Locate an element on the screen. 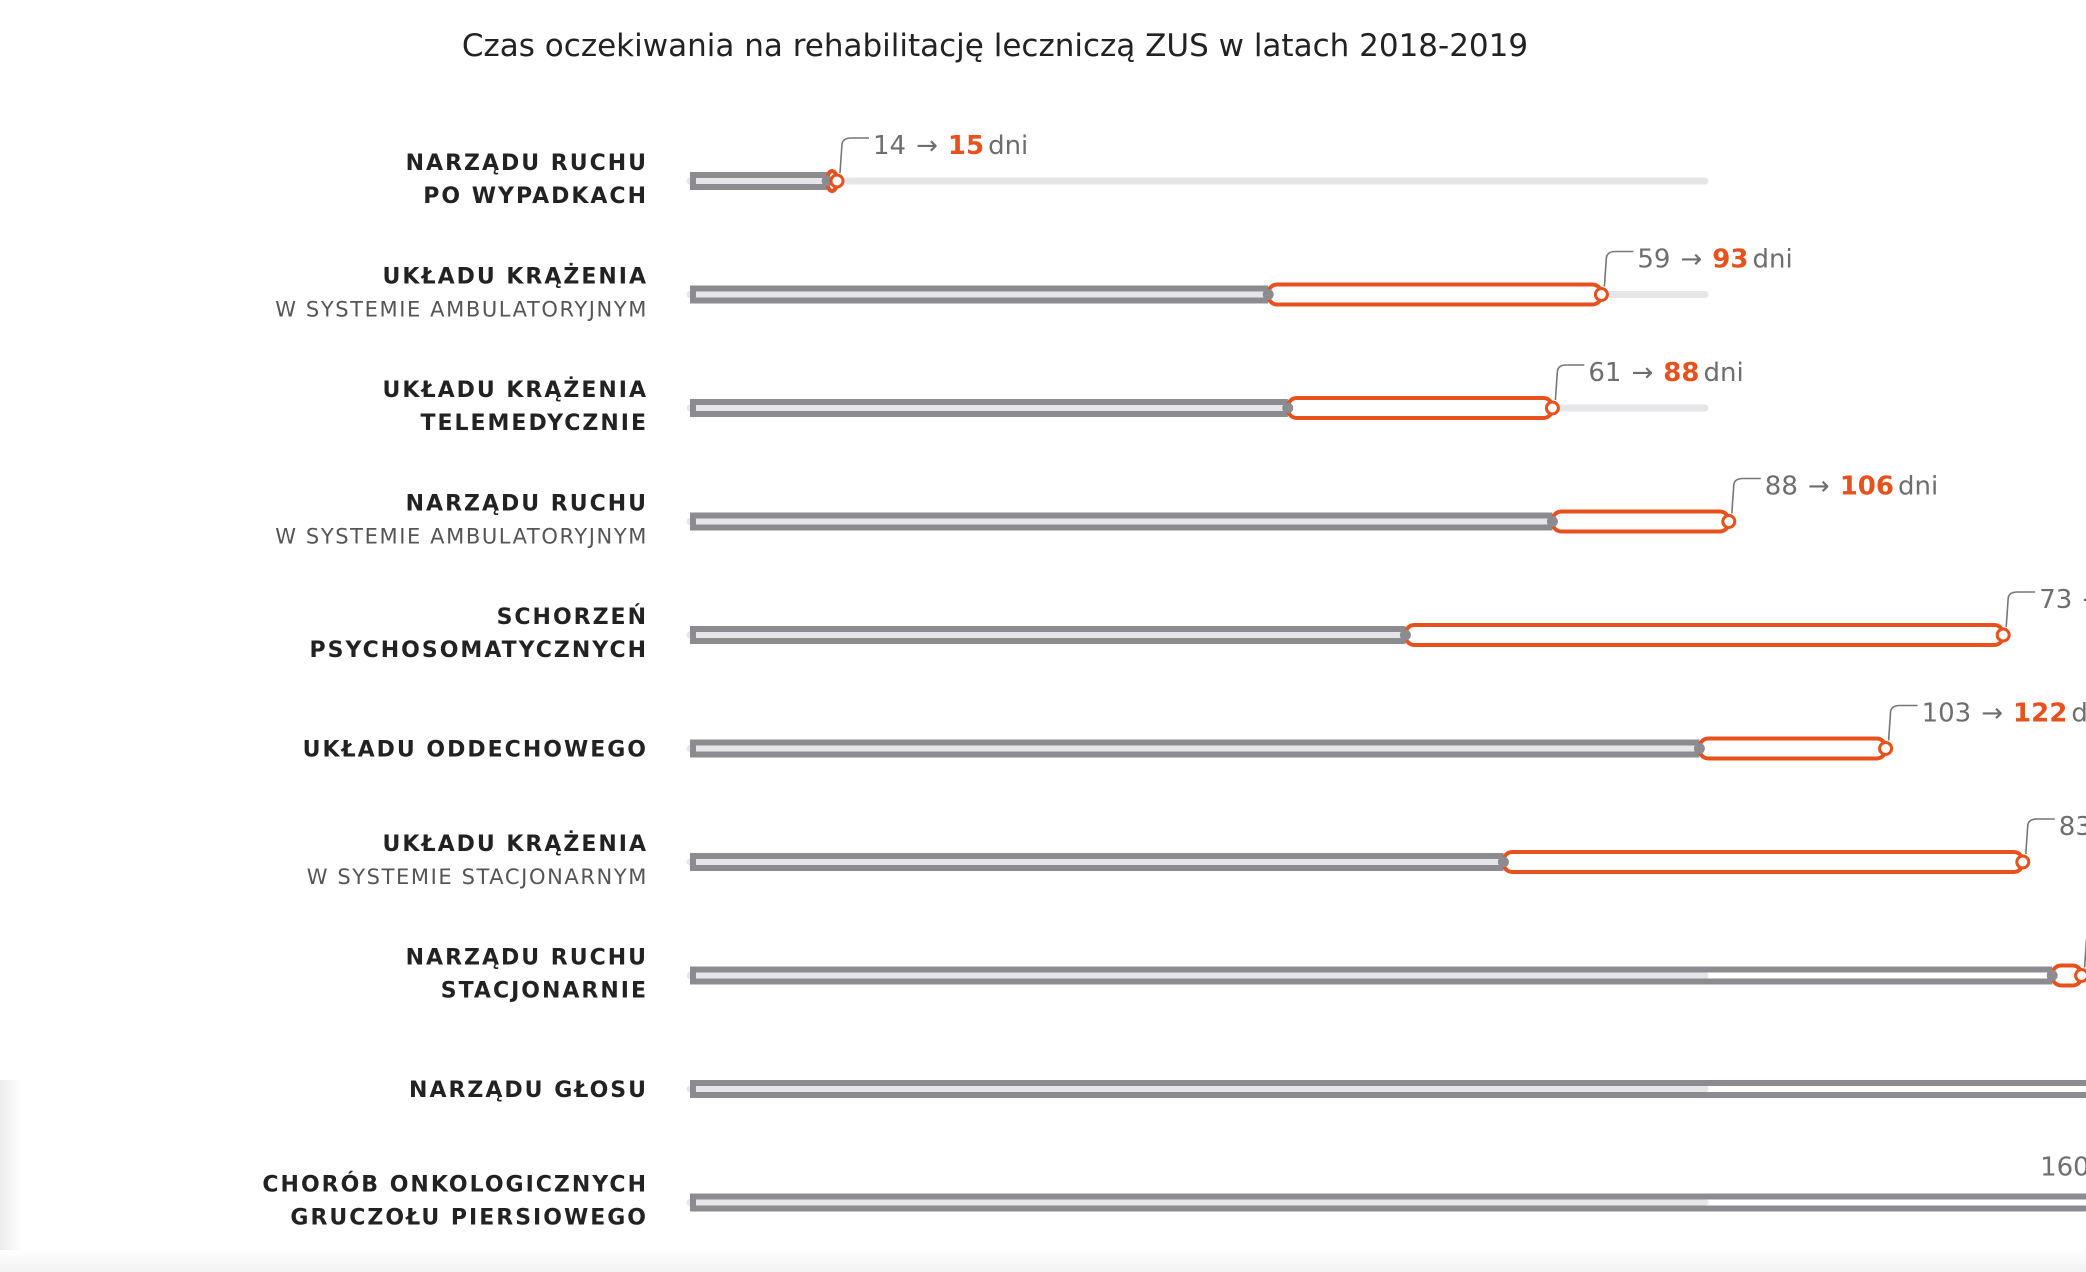  value-label: 73→134dni is located at coordinates (2062, 600).